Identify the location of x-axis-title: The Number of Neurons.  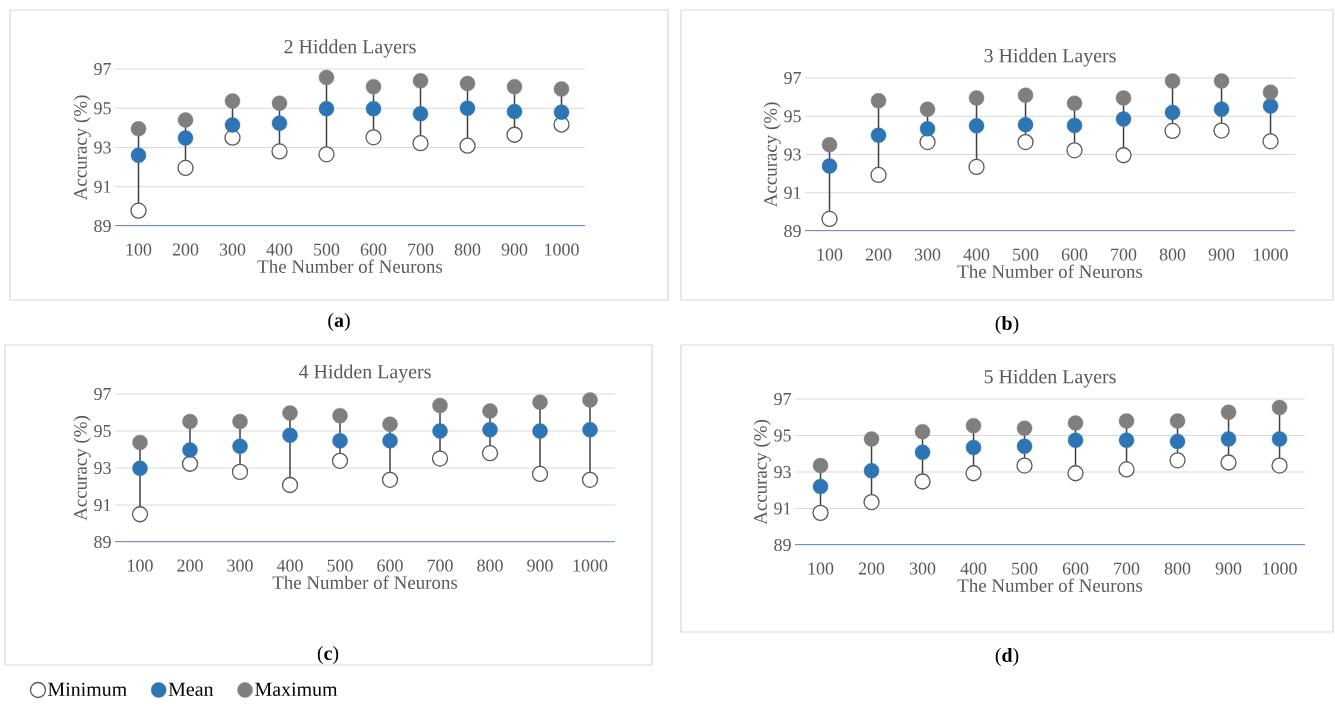
(365, 582).